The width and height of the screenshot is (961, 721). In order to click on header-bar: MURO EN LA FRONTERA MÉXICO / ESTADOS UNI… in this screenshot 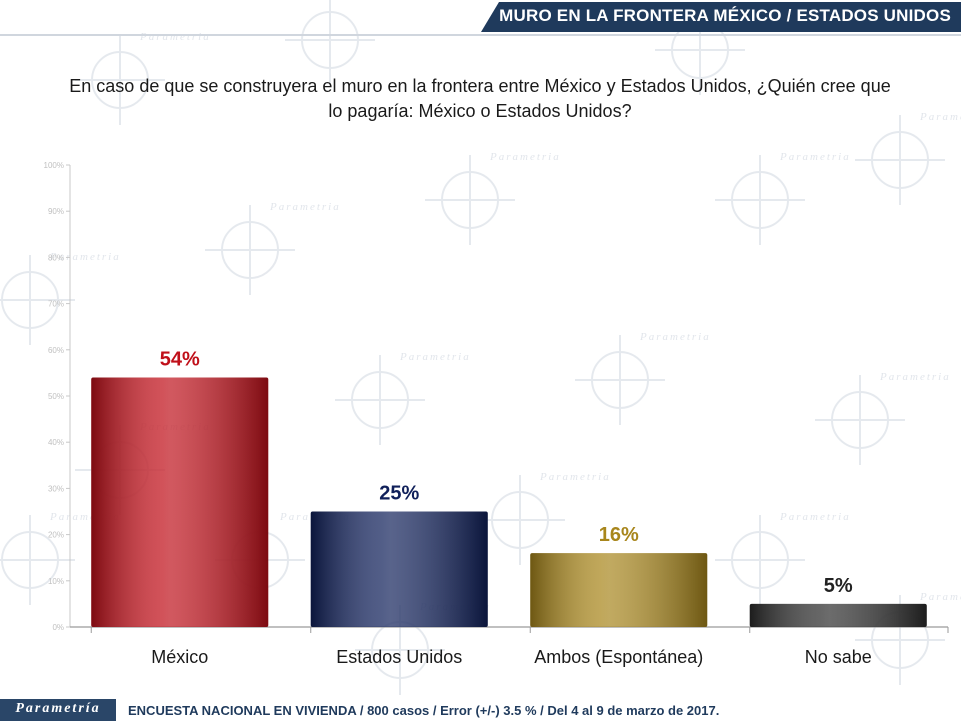, I will do `click(480, 17)`.